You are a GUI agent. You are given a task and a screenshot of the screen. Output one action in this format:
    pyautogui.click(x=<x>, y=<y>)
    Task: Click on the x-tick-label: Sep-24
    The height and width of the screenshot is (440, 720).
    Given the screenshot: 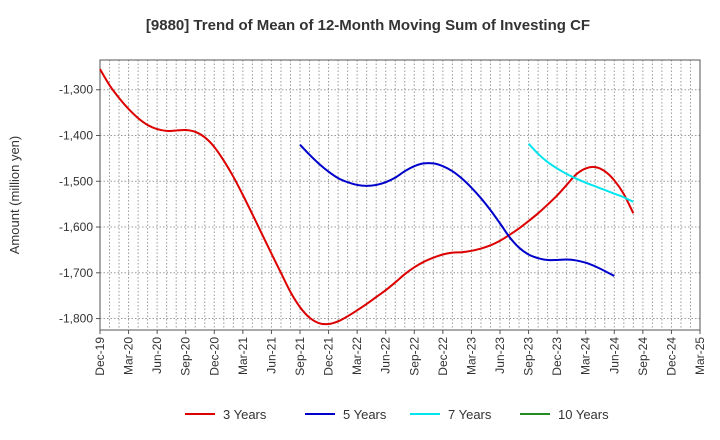 What is the action you would take?
    pyautogui.click(x=643, y=356)
    